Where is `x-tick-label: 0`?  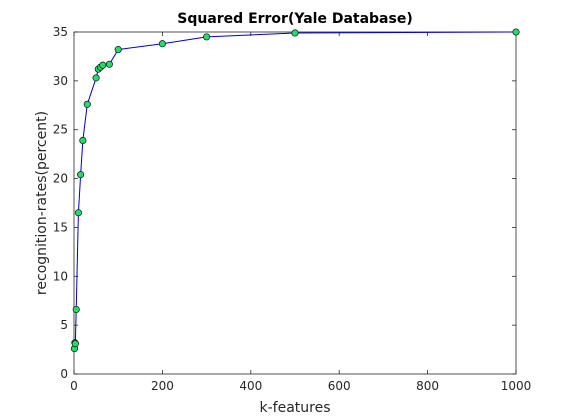
x-tick-label: 0 is located at coordinates (74, 386).